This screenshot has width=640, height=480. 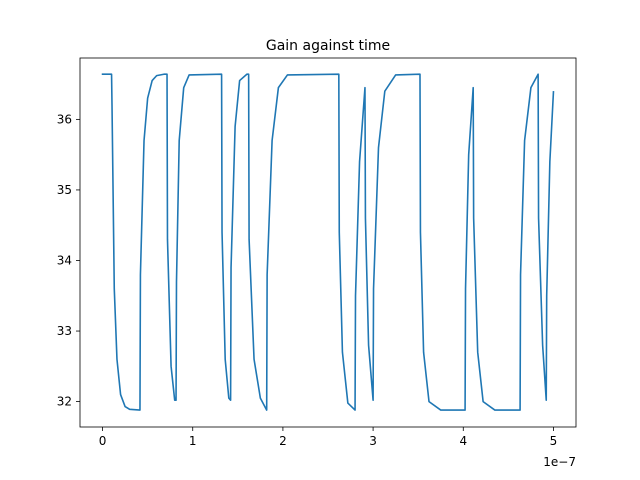 What do you see at coordinates (283, 441) in the screenshot?
I see `x-tick-label: 2` at bounding box center [283, 441].